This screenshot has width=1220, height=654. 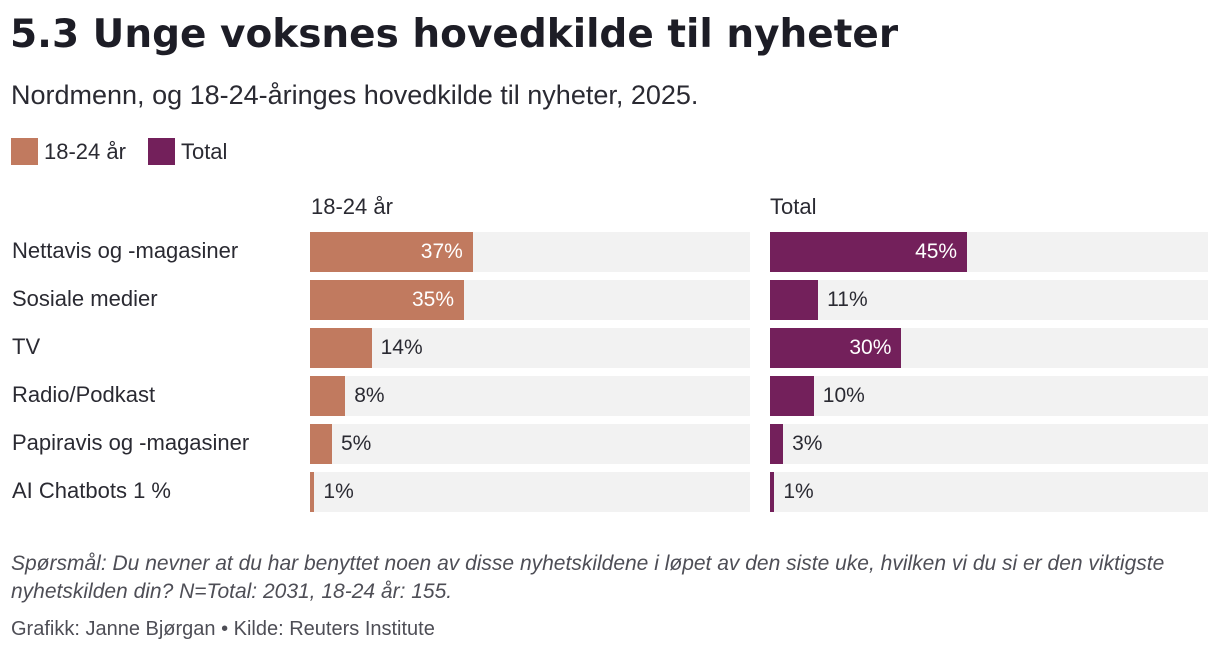 I want to click on data-label: 11%, so click(x=847, y=299).